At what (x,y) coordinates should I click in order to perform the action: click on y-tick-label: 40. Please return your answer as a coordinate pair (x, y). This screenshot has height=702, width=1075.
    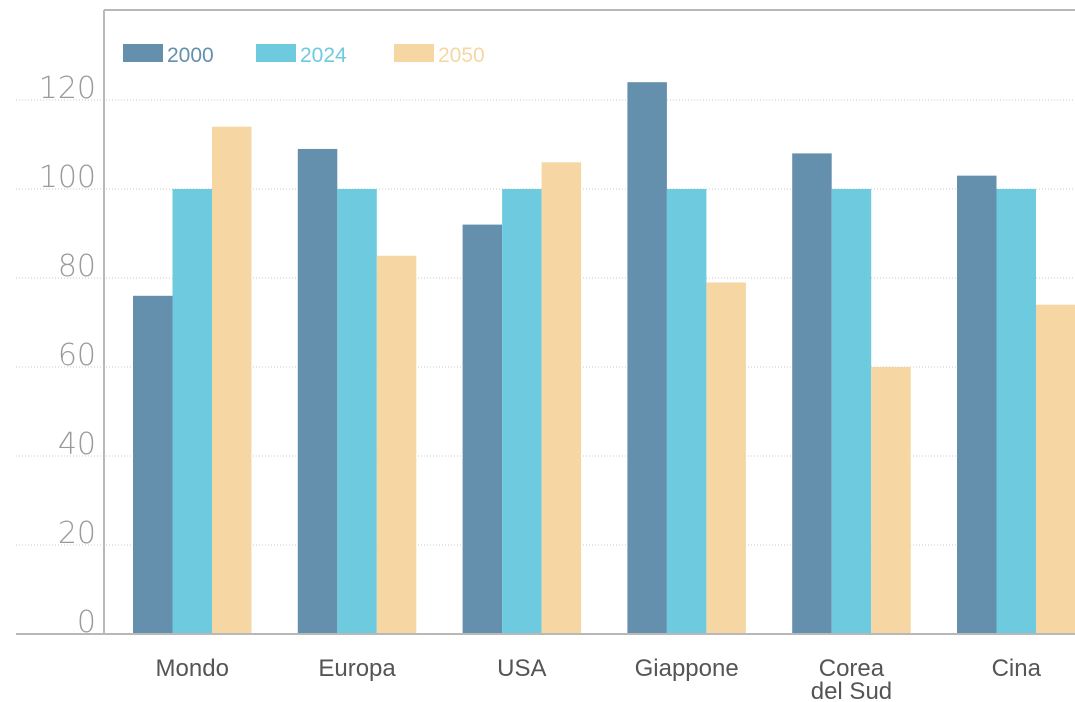
    Looking at the image, I should click on (77, 444).